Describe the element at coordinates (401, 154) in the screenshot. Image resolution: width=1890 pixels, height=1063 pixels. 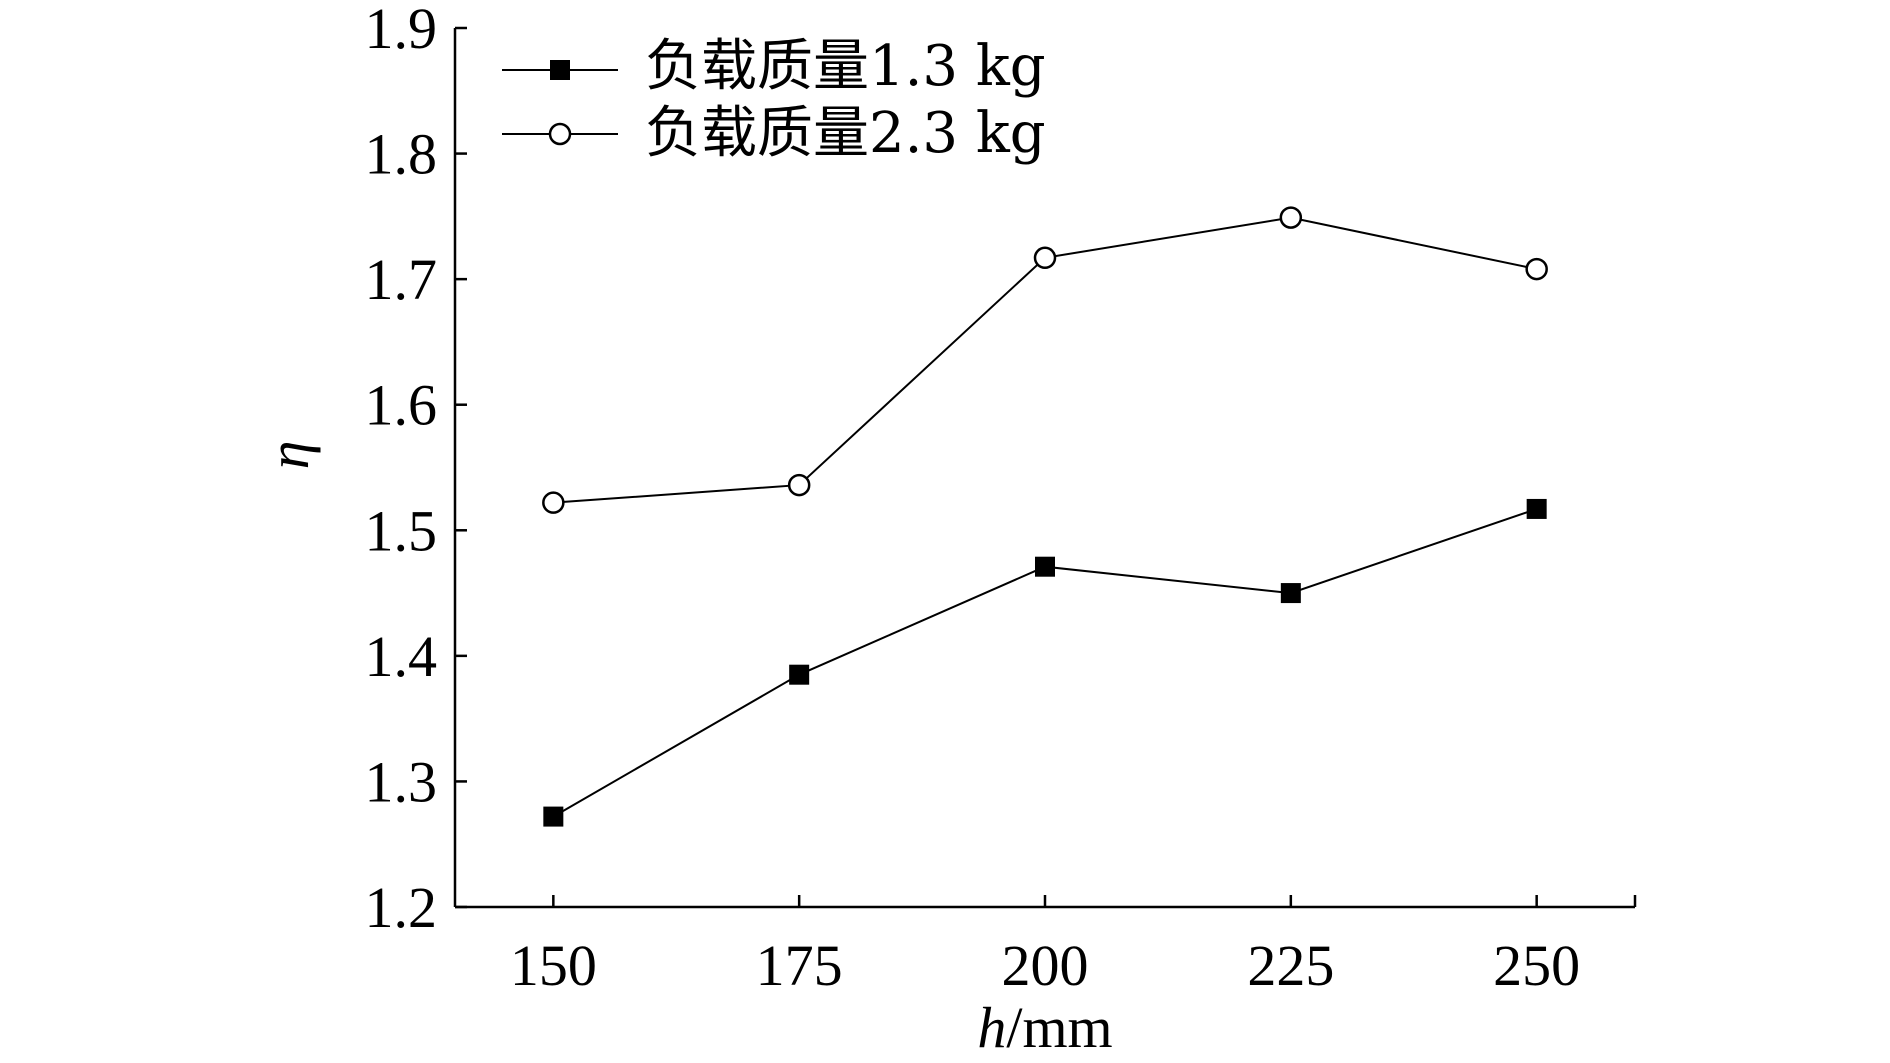
I see `y-tick-label: 1.8` at that location.